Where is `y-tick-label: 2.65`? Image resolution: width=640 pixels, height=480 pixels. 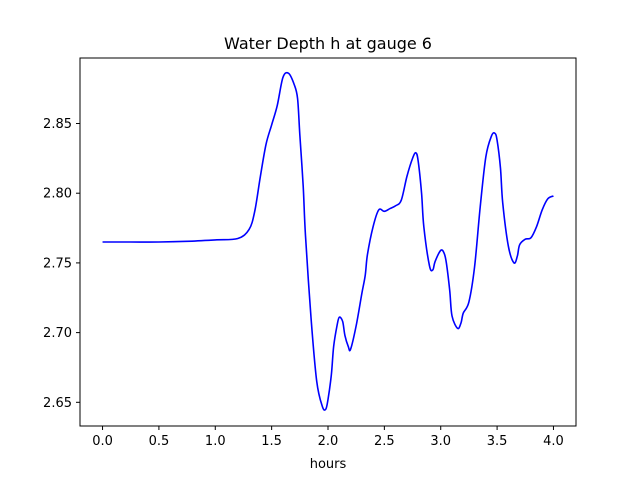
y-tick-label: 2.65 is located at coordinates (57, 403).